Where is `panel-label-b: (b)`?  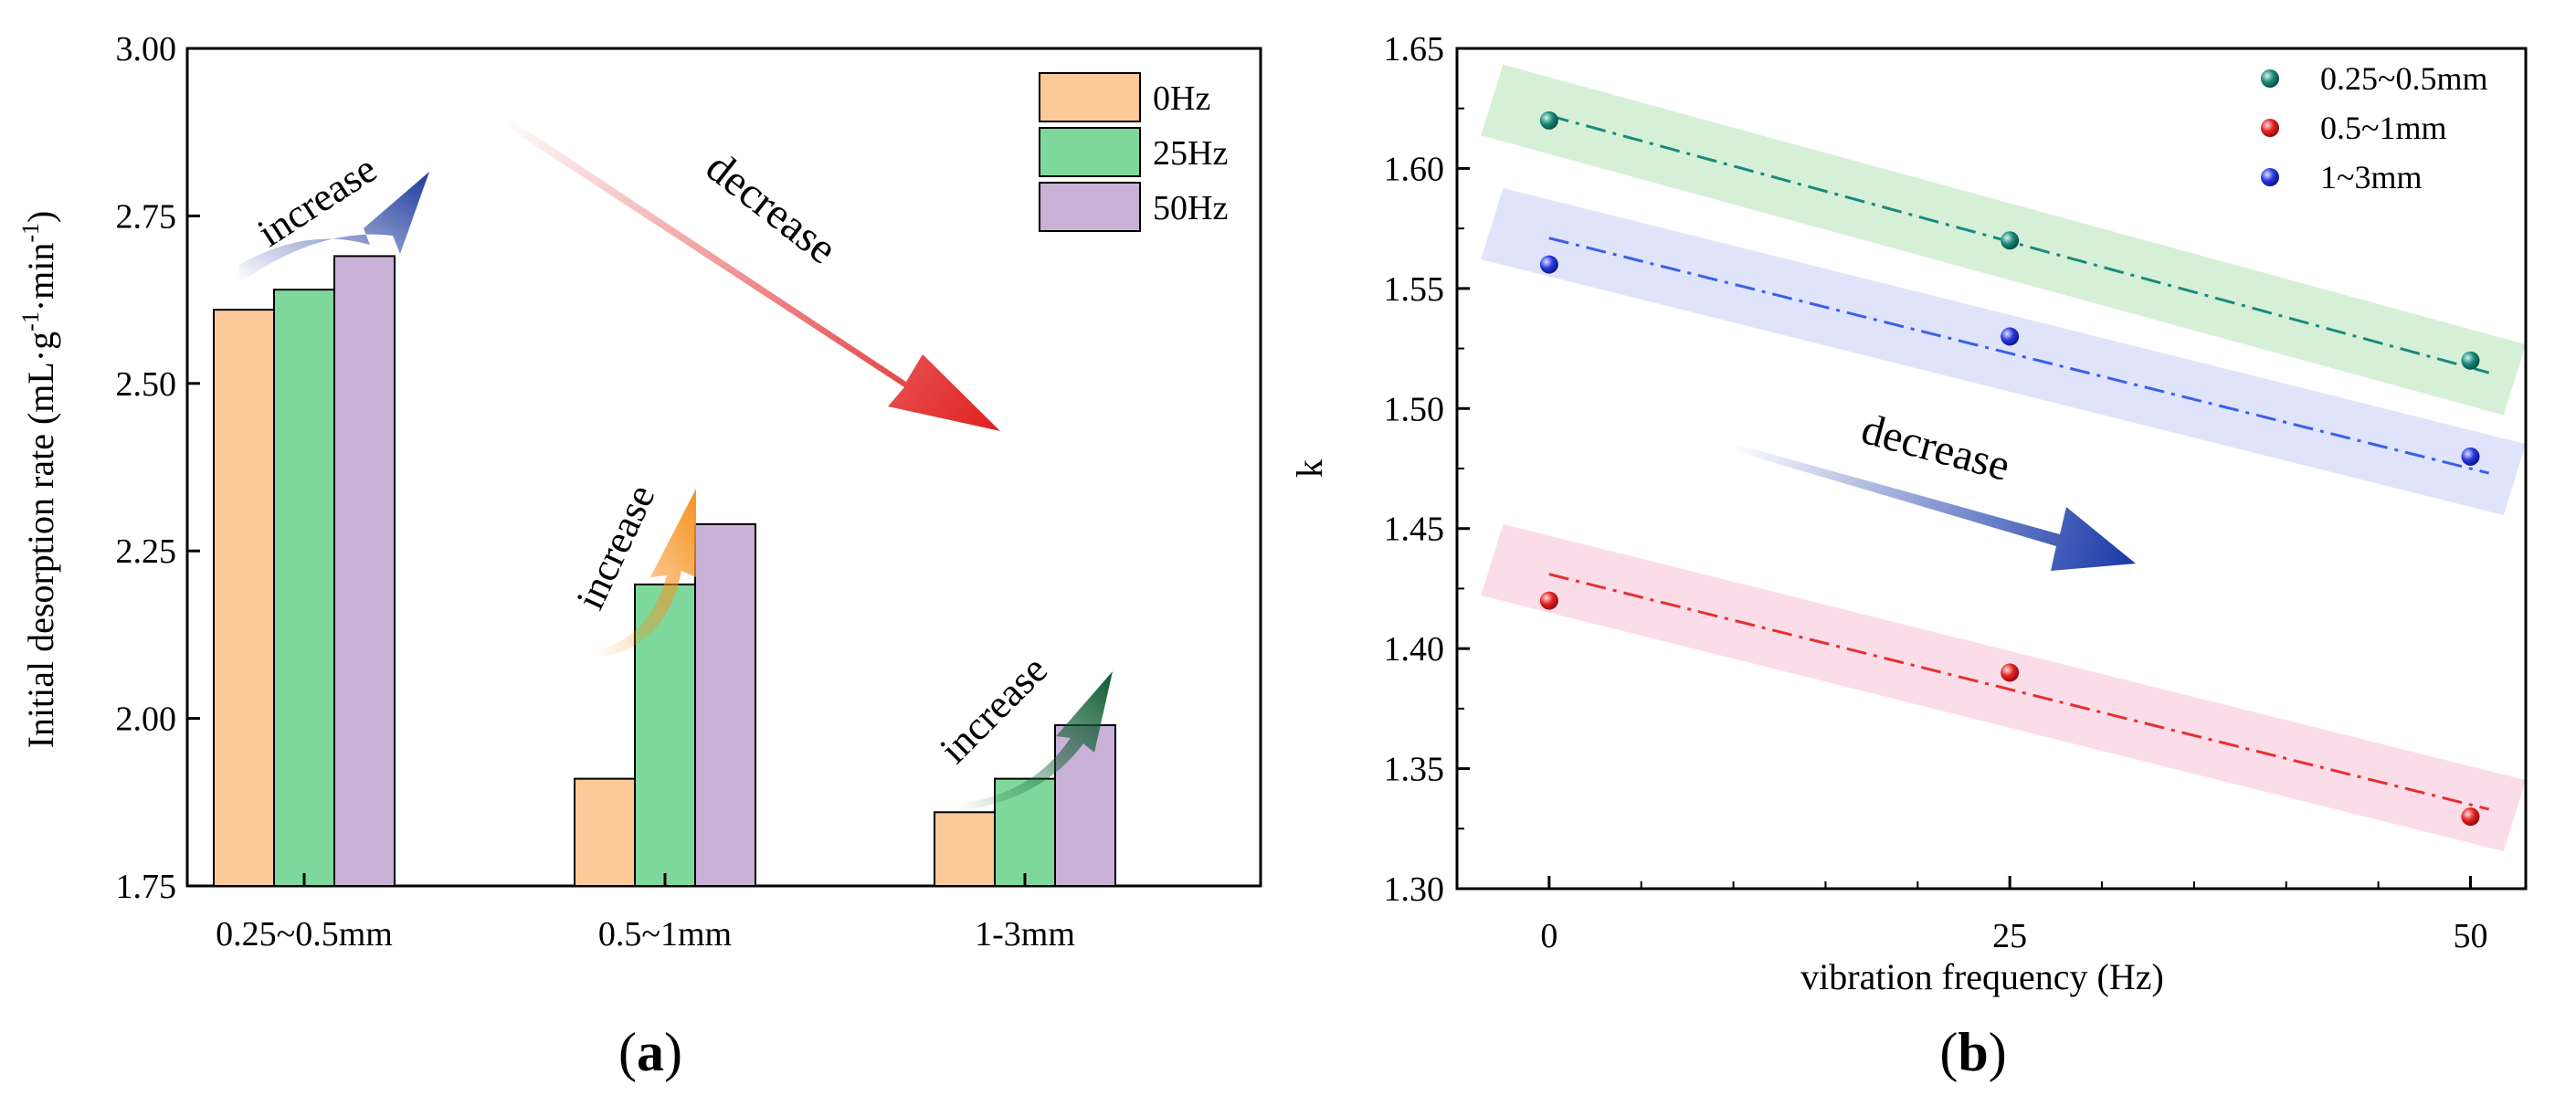
panel-label-b: (b) is located at coordinates (1972, 1052).